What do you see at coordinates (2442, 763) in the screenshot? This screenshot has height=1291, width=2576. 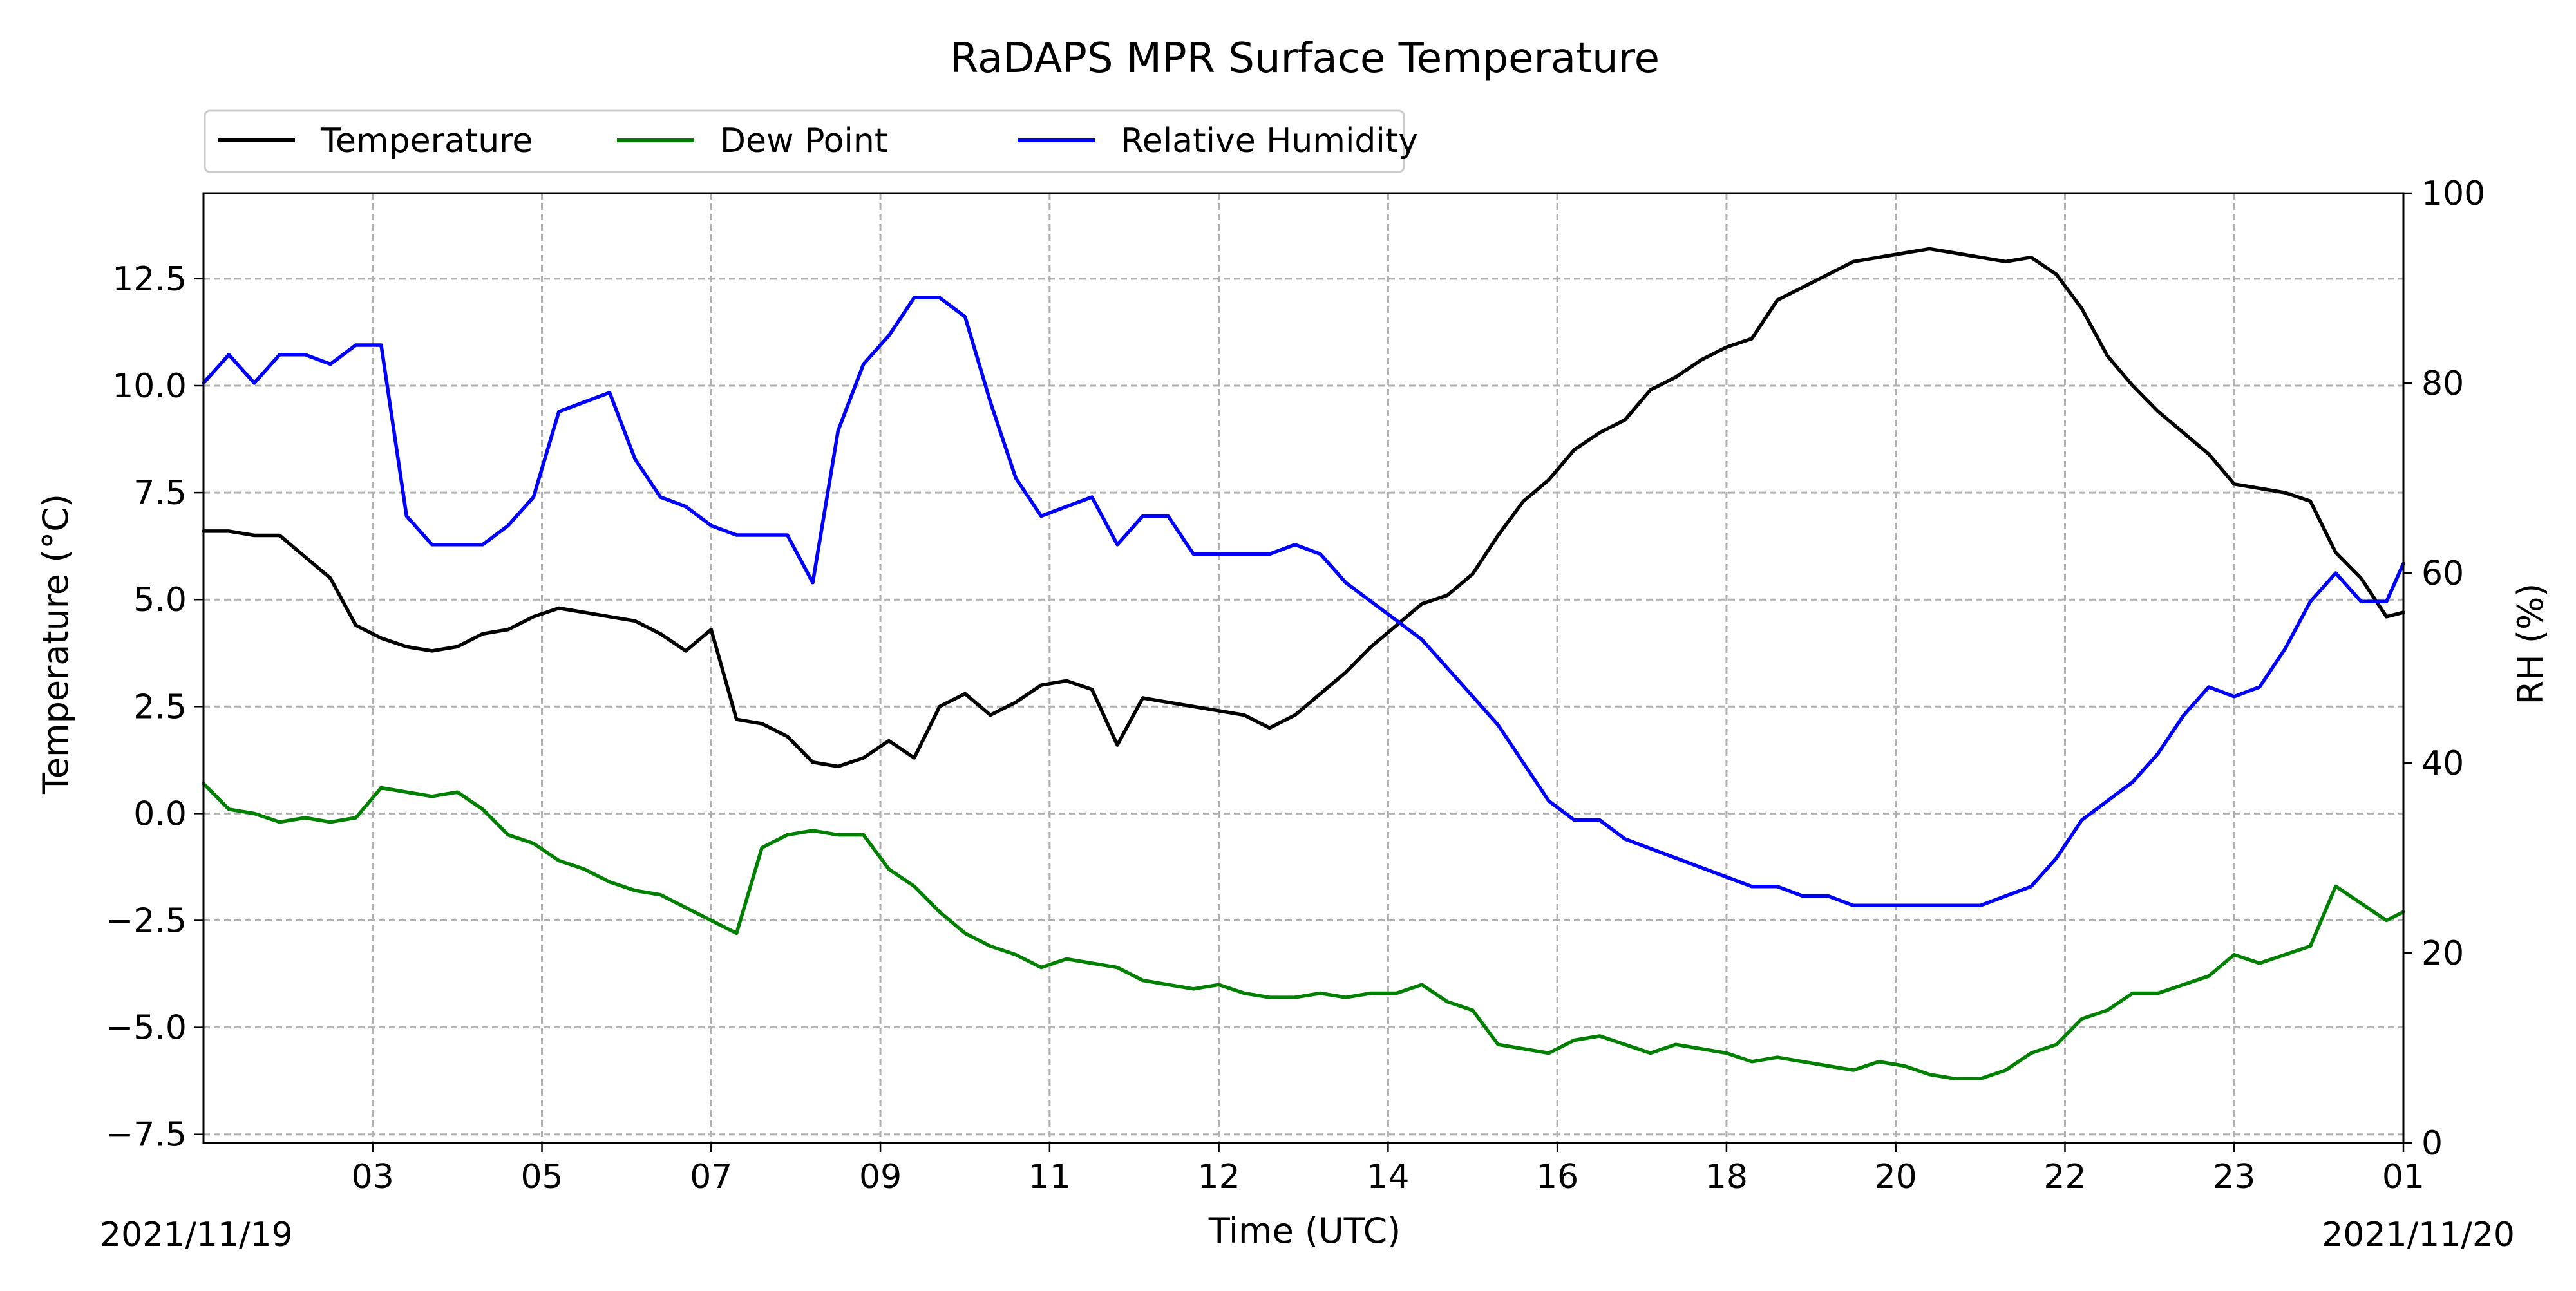 I see `y2-tick-label: 40` at bounding box center [2442, 763].